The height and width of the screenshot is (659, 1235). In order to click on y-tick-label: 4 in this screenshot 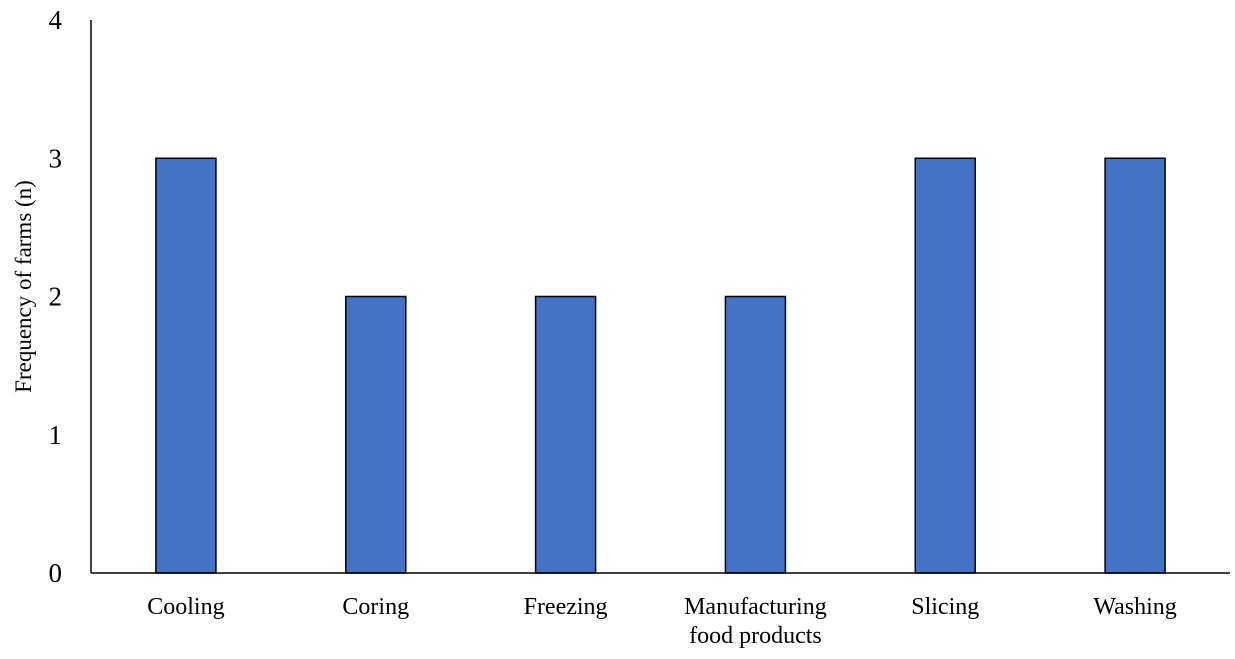, I will do `click(56, 20)`.